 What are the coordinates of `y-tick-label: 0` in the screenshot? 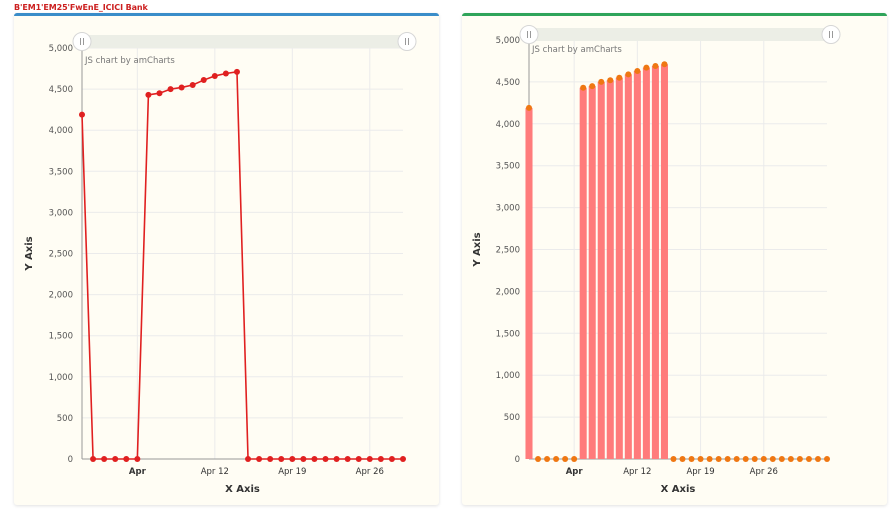 It's located at (70, 460).